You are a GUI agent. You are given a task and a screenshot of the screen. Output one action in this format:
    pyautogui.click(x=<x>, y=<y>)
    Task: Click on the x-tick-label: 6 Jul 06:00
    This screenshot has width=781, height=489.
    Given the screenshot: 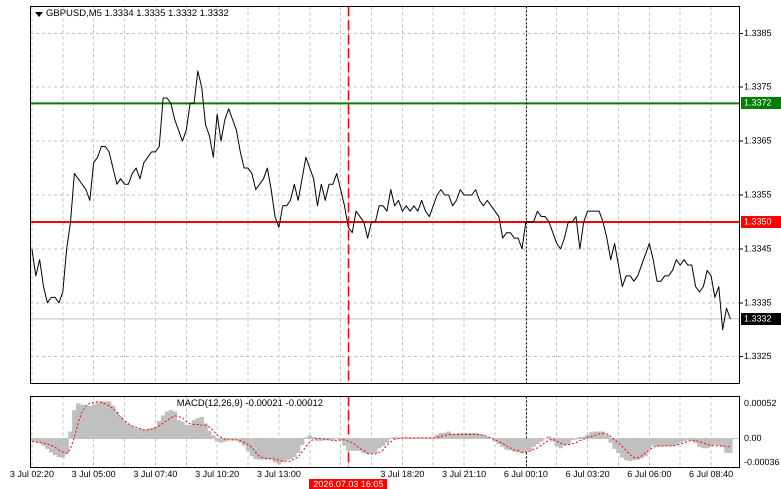 What is the action you would take?
    pyautogui.click(x=649, y=473)
    